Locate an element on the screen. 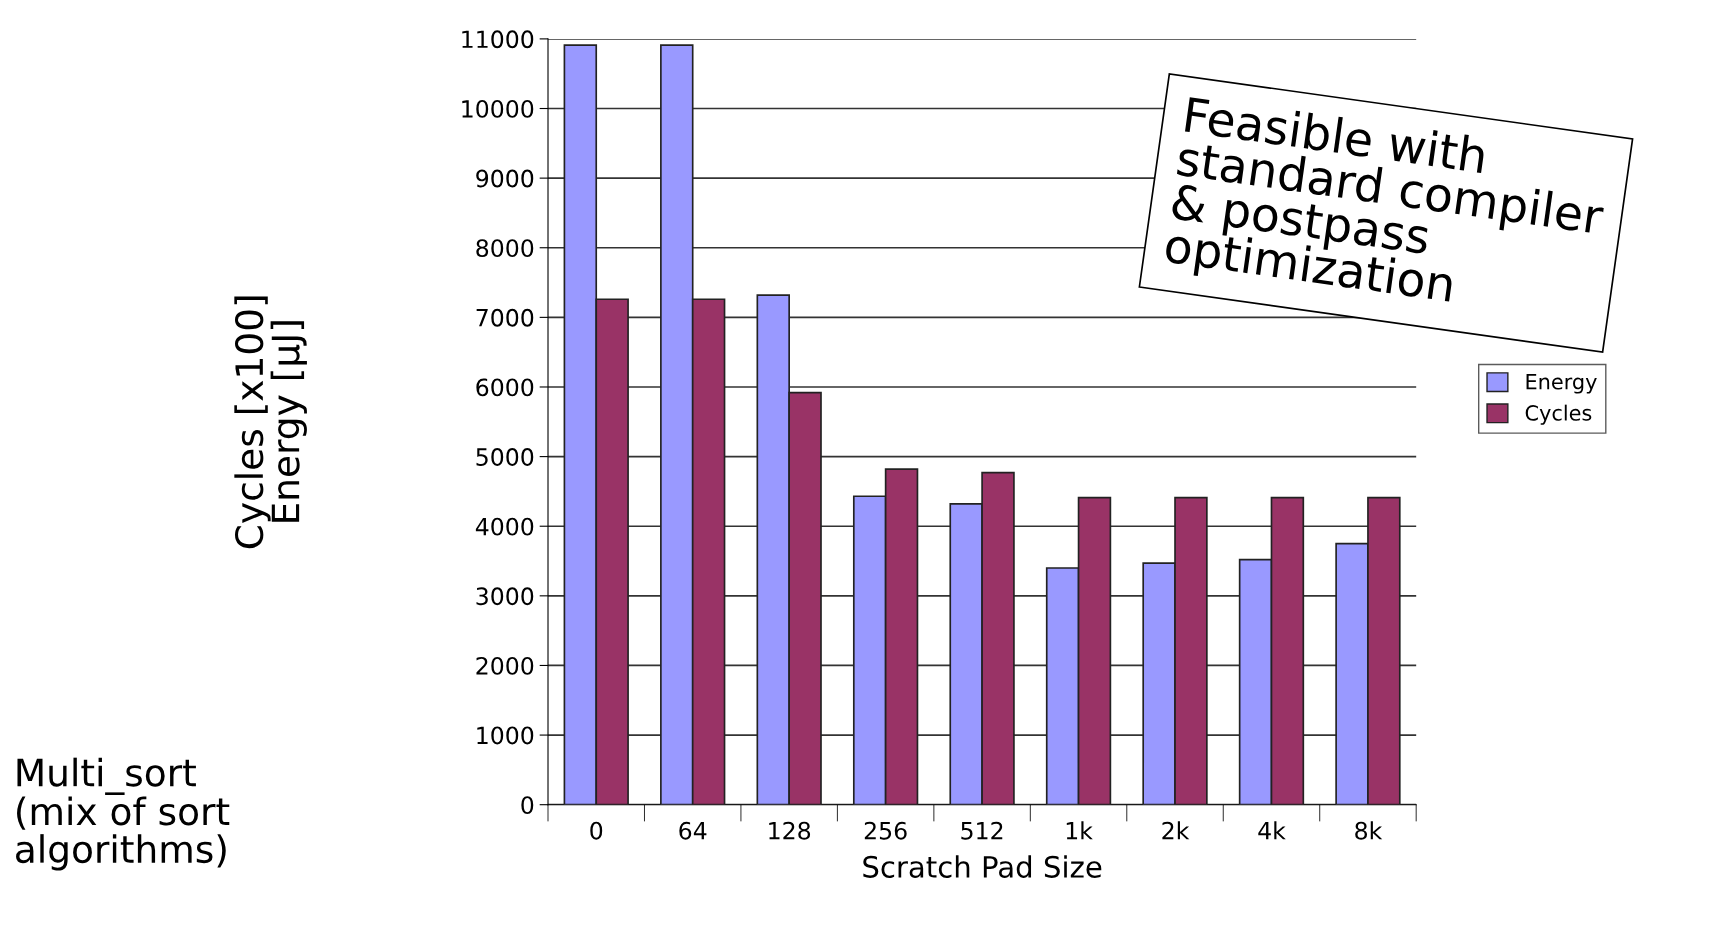  y-tick-label: 5000 is located at coordinates (505, 457).